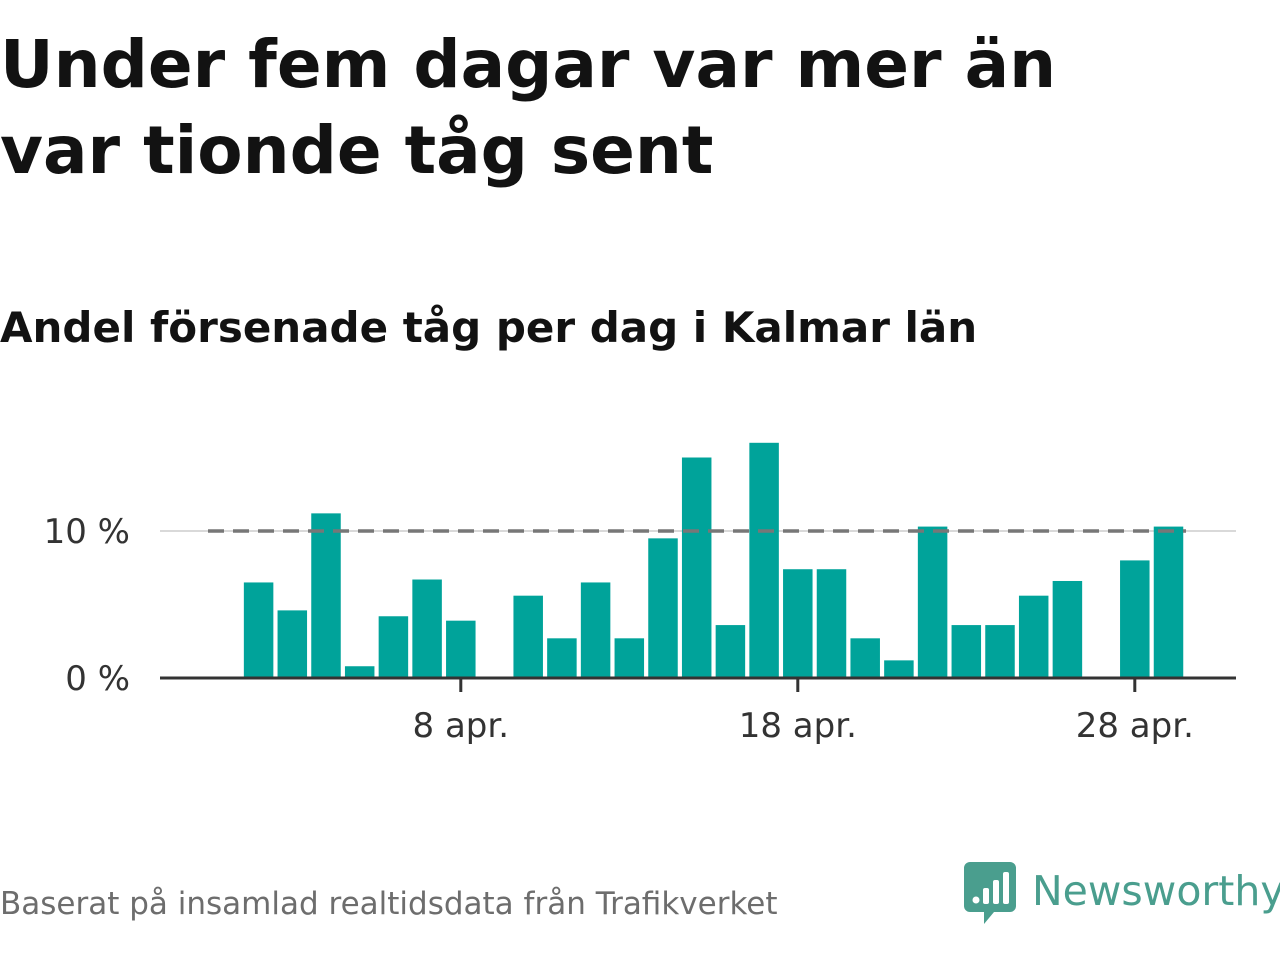 The height and width of the screenshot is (960, 1280). I want to click on brand-logo: Newsworthy, so click(1122, 894).